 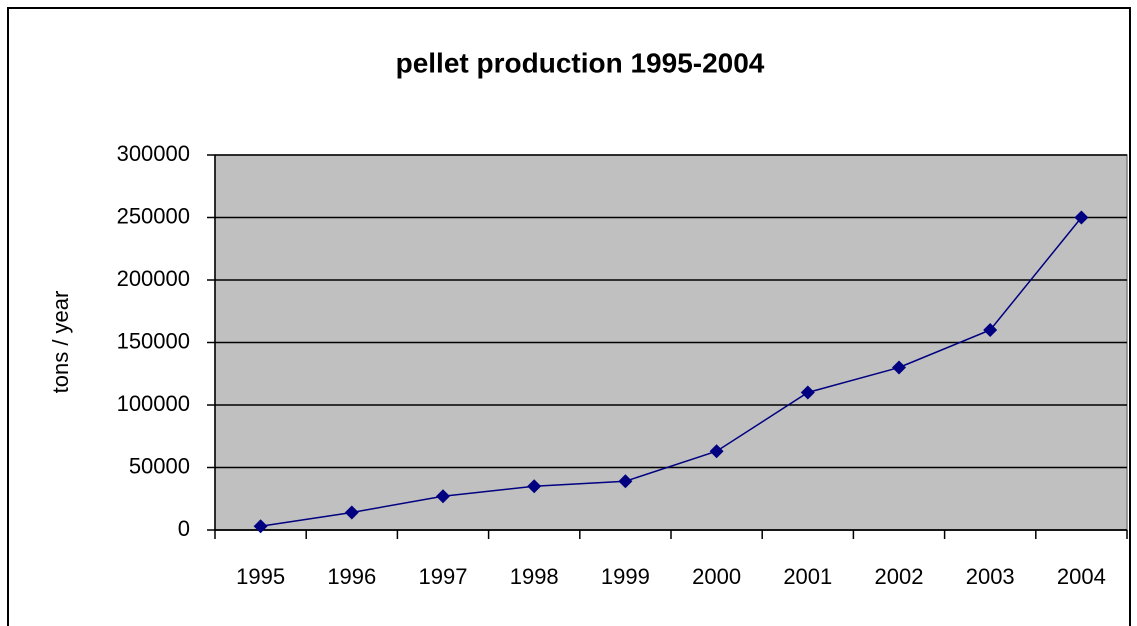 What do you see at coordinates (1081, 576) in the screenshot?
I see `x-tick-label: 2004` at bounding box center [1081, 576].